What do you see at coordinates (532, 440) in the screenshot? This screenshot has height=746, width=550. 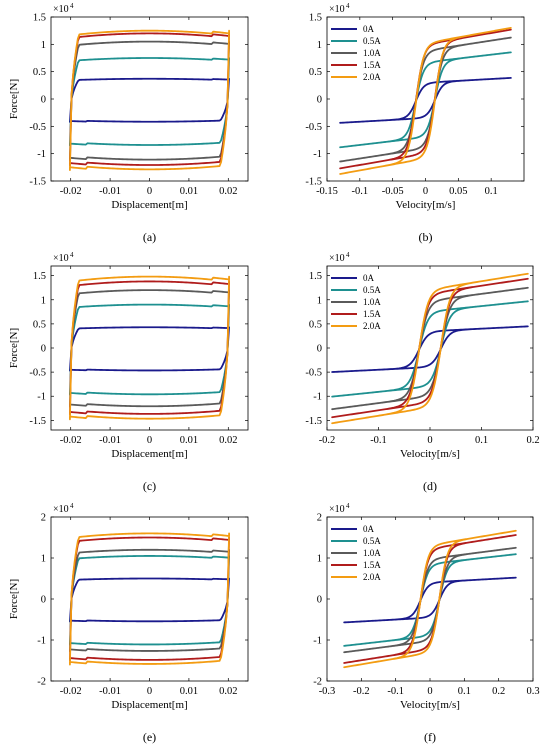 I see `x-tick-label: 0.2` at bounding box center [532, 440].